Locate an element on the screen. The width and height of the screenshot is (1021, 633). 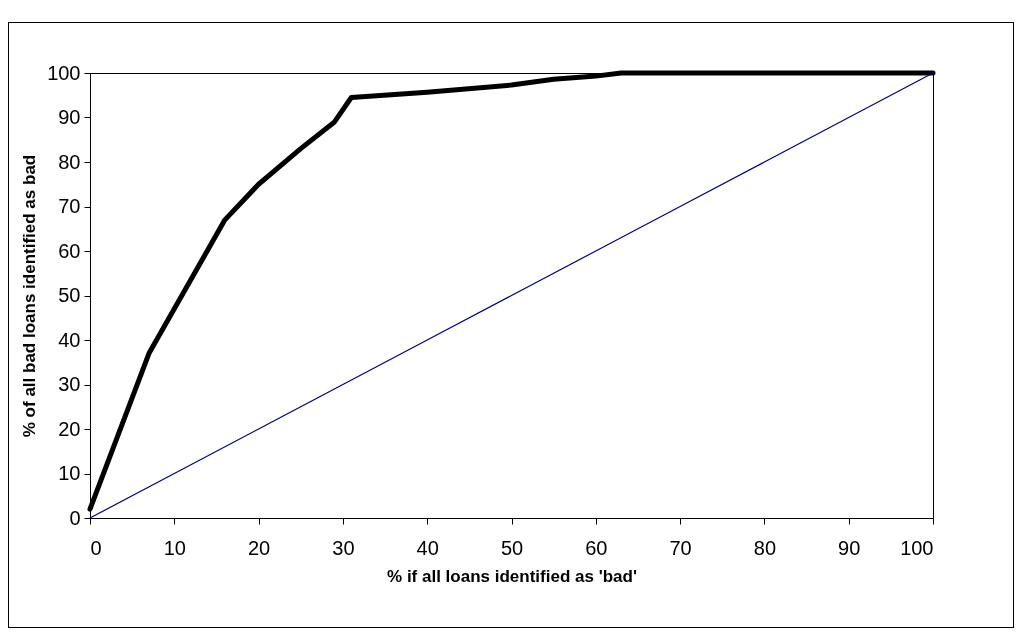
x-tick-label: 80 is located at coordinates (765, 547).